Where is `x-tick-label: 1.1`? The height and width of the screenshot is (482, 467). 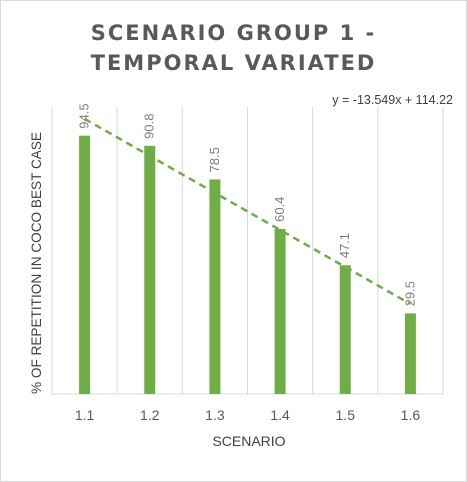
x-tick-label: 1.1 is located at coordinates (85, 415).